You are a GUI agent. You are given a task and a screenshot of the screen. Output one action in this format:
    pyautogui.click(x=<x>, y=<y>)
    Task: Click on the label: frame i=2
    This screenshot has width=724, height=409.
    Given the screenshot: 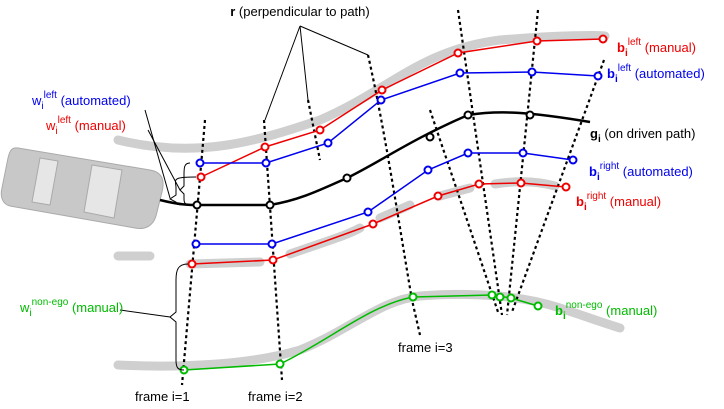 What is the action you would take?
    pyautogui.click(x=275, y=396)
    